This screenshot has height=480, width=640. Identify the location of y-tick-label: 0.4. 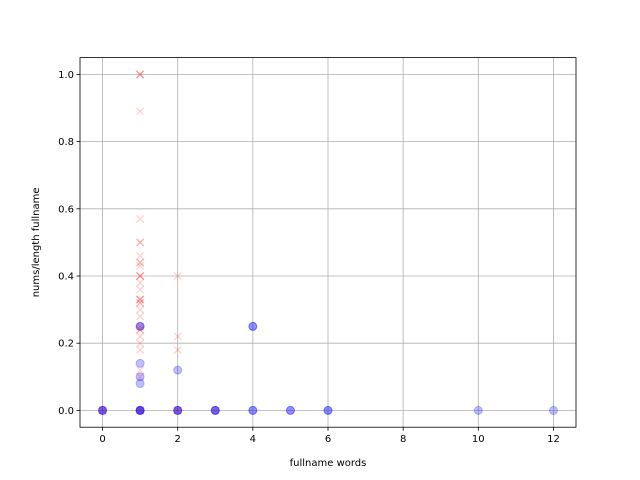
(66, 277).